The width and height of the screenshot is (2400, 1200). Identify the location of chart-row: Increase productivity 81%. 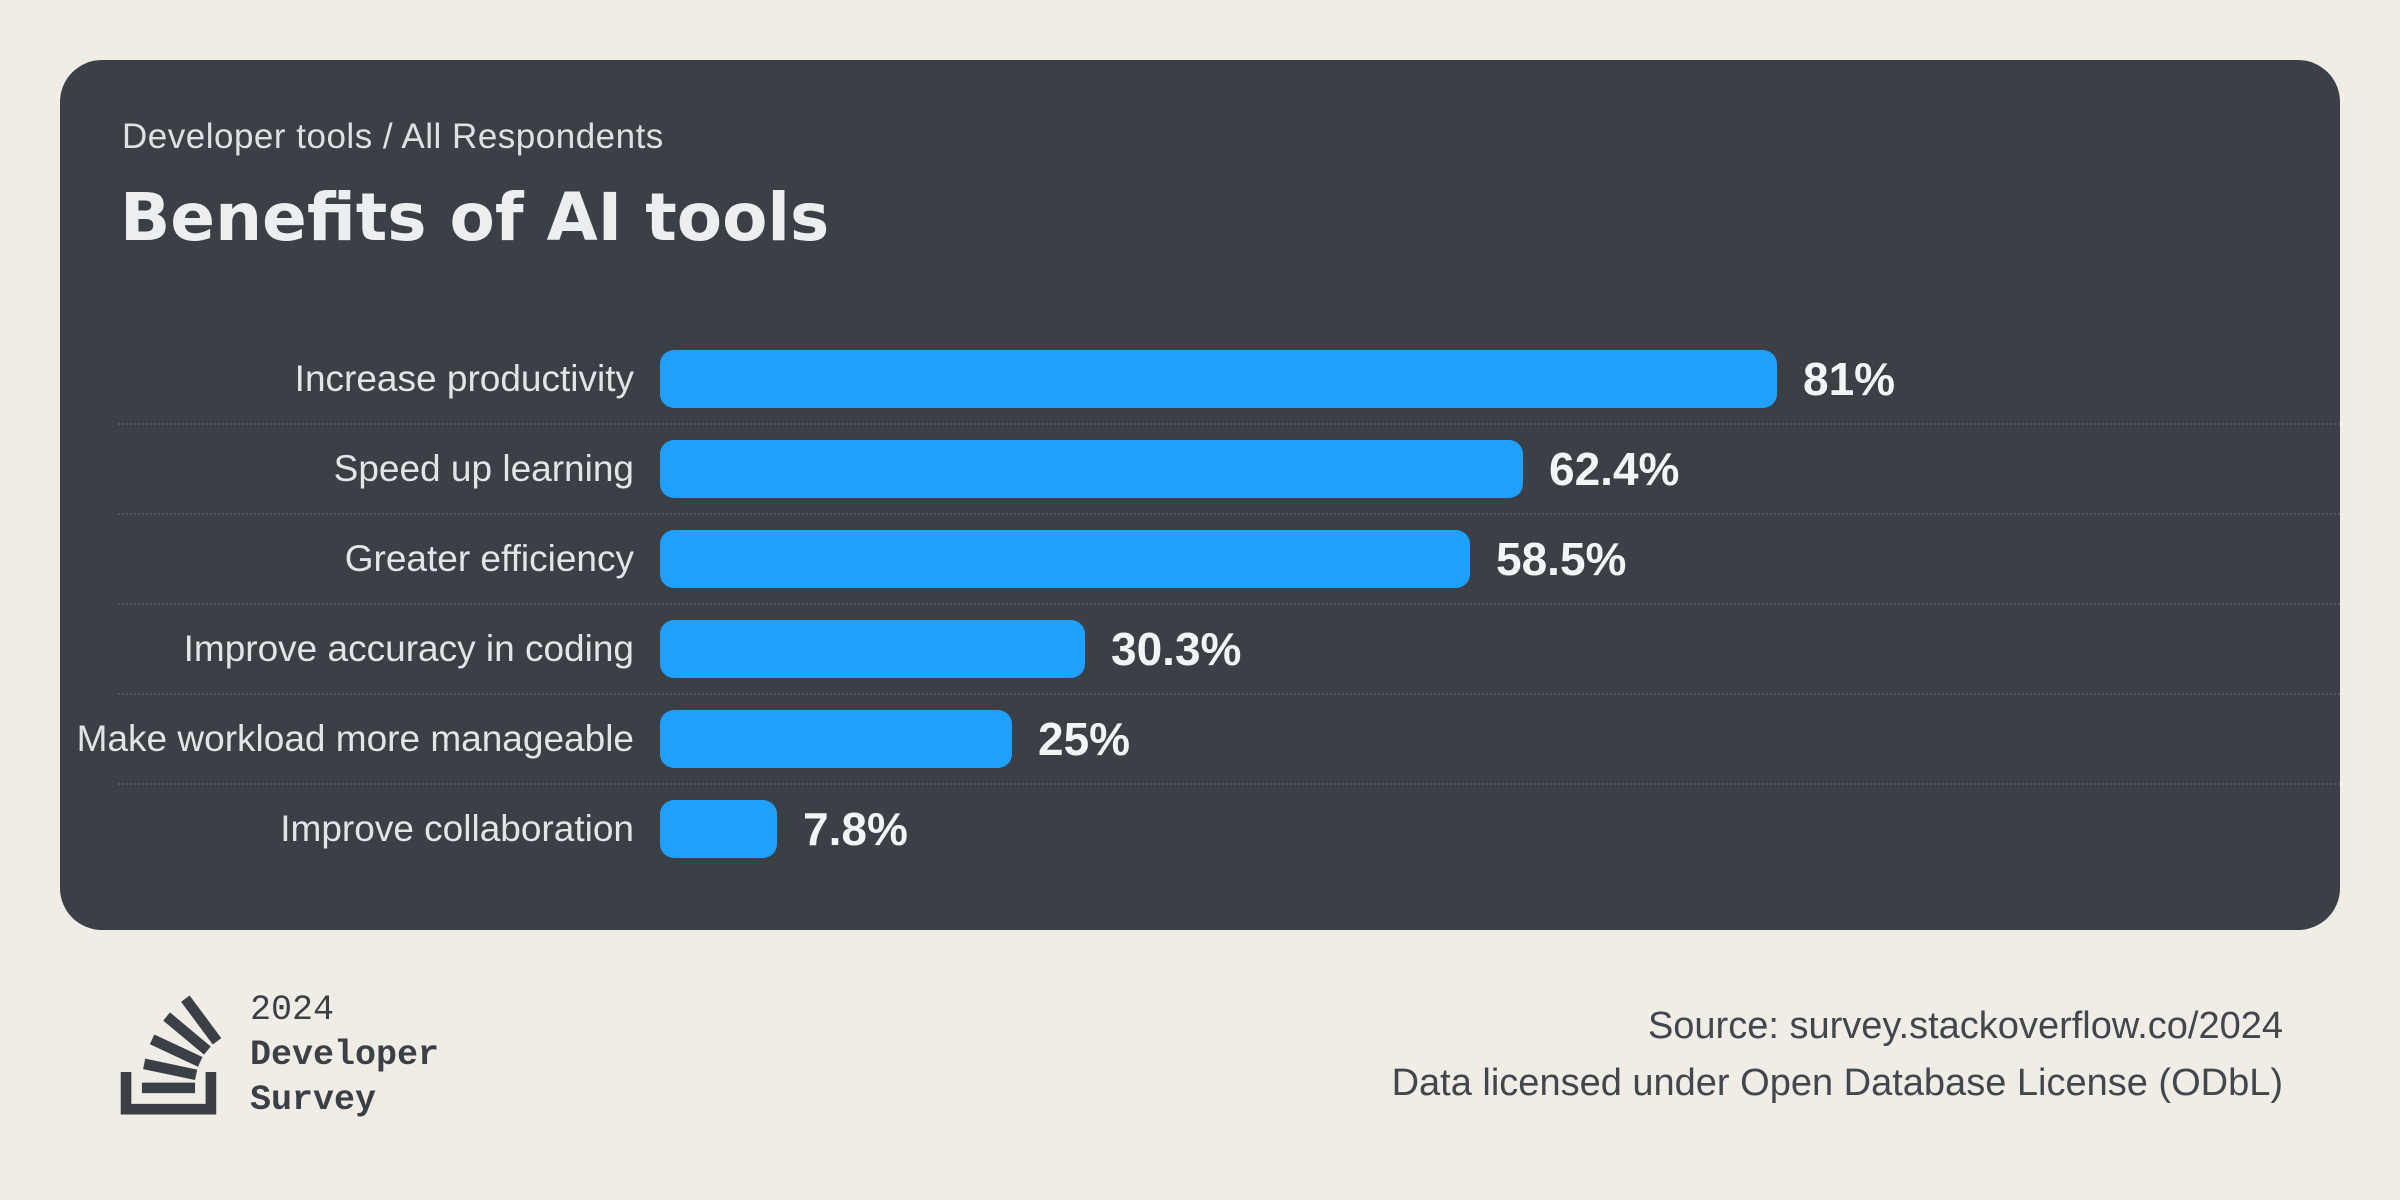
(1200, 379).